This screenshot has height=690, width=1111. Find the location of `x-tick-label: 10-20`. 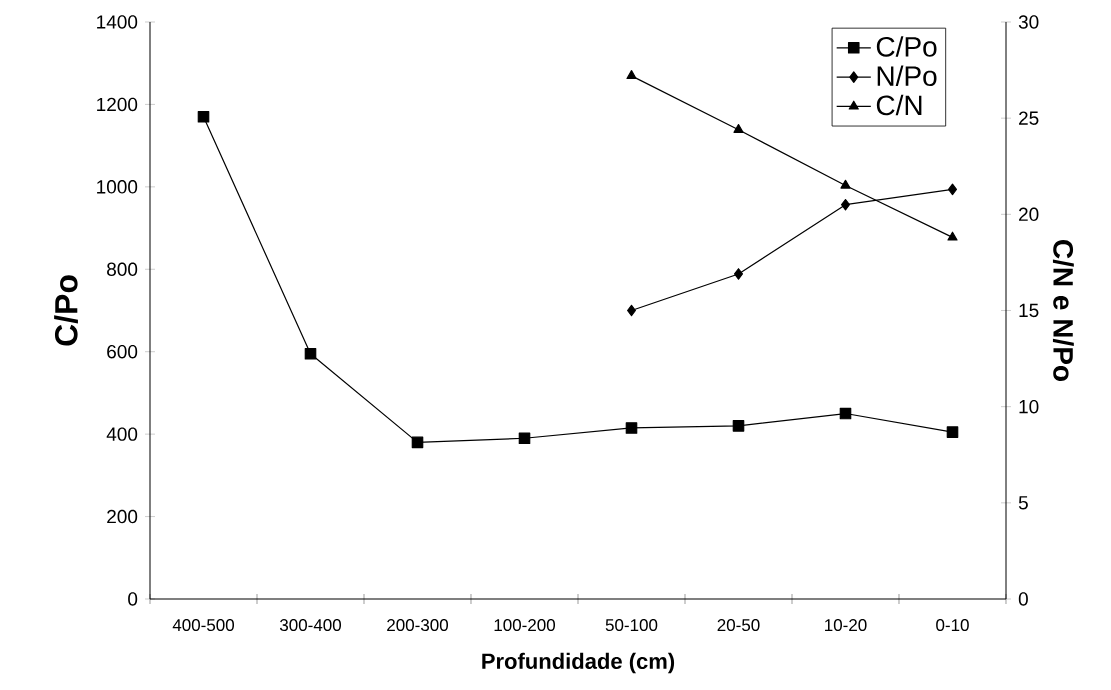

x-tick-label: 10-20 is located at coordinates (846, 625).